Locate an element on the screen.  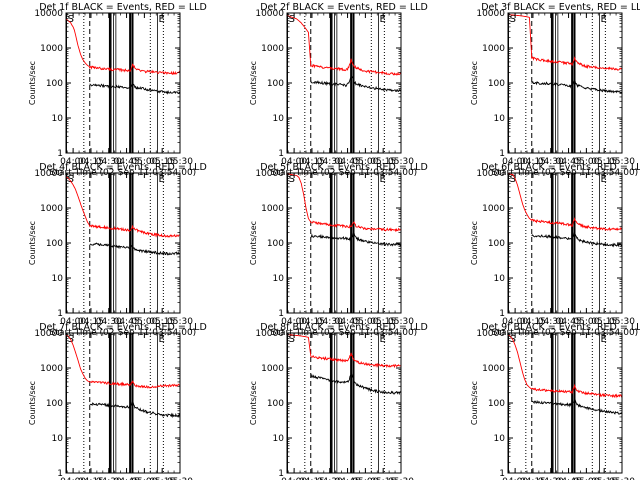
chart-title: Det 2f BLACK = Events, RED = LLD is located at coordinates (344, 7).